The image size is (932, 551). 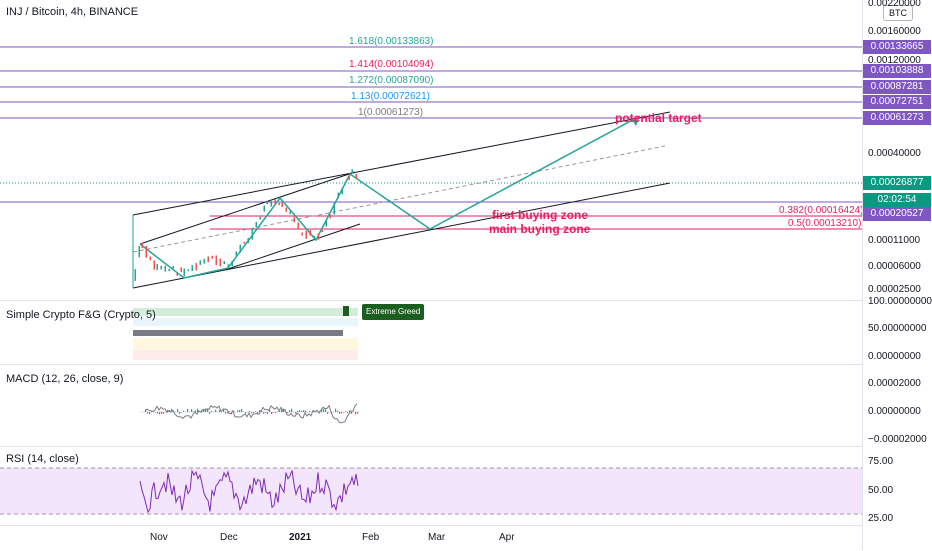 What do you see at coordinates (658, 118) in the screenshot?
I see `potential-target-label: potential target` at bounding box center [658, 118].